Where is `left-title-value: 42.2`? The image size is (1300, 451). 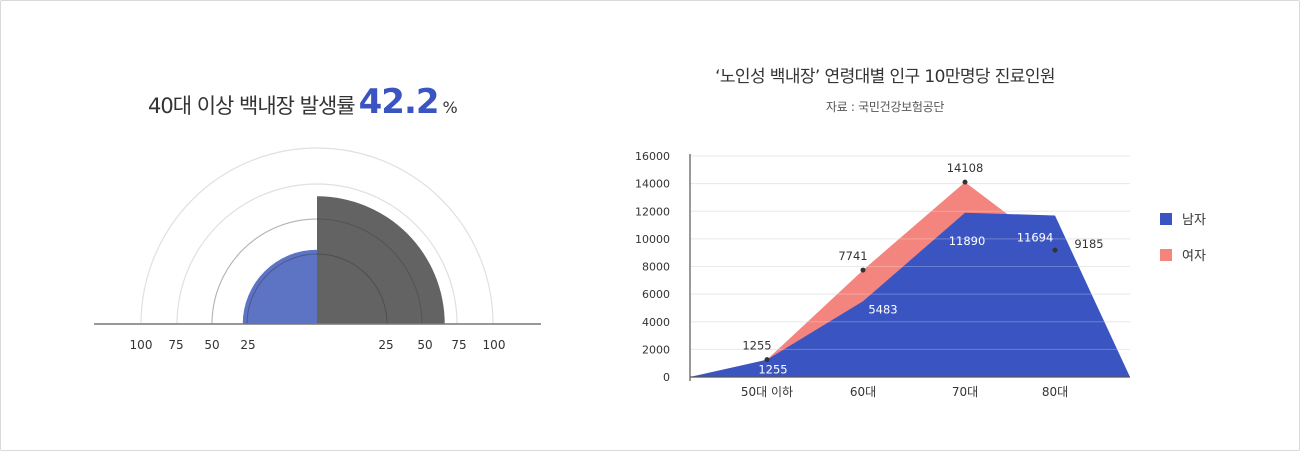 left-title-value: 42.2 is located at coordinates (399, 102).